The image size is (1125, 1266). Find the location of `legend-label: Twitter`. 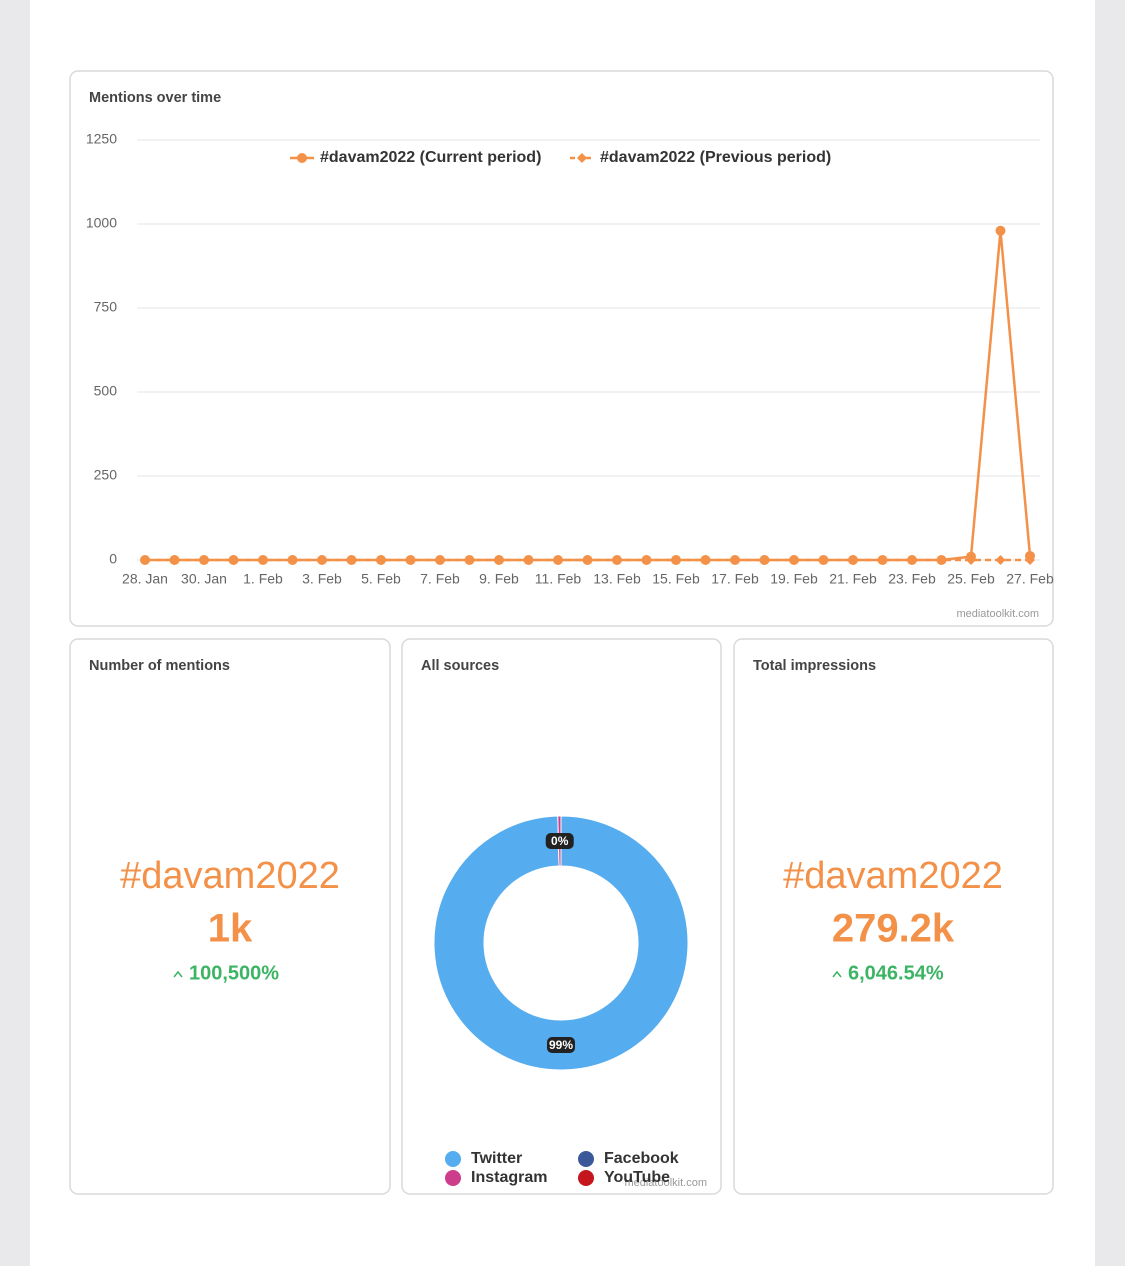

legend-label: Twitter is located at coordinates (496, 1158).